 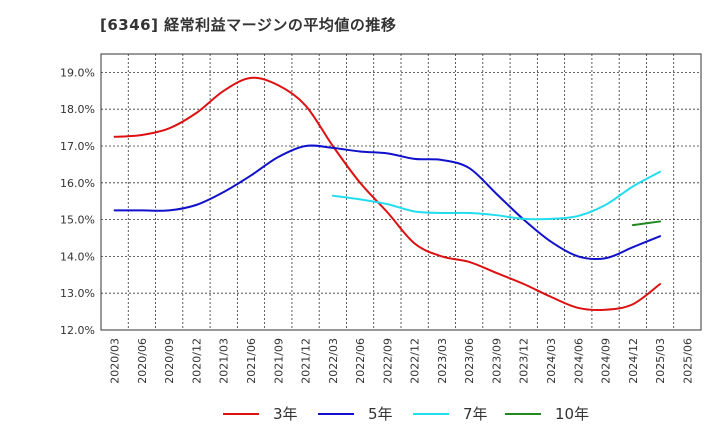 What do you see at coordinates (551, 361) in the screenshot?
I see `x-tick-label: 2024/03` at bounding box center [551, 361].